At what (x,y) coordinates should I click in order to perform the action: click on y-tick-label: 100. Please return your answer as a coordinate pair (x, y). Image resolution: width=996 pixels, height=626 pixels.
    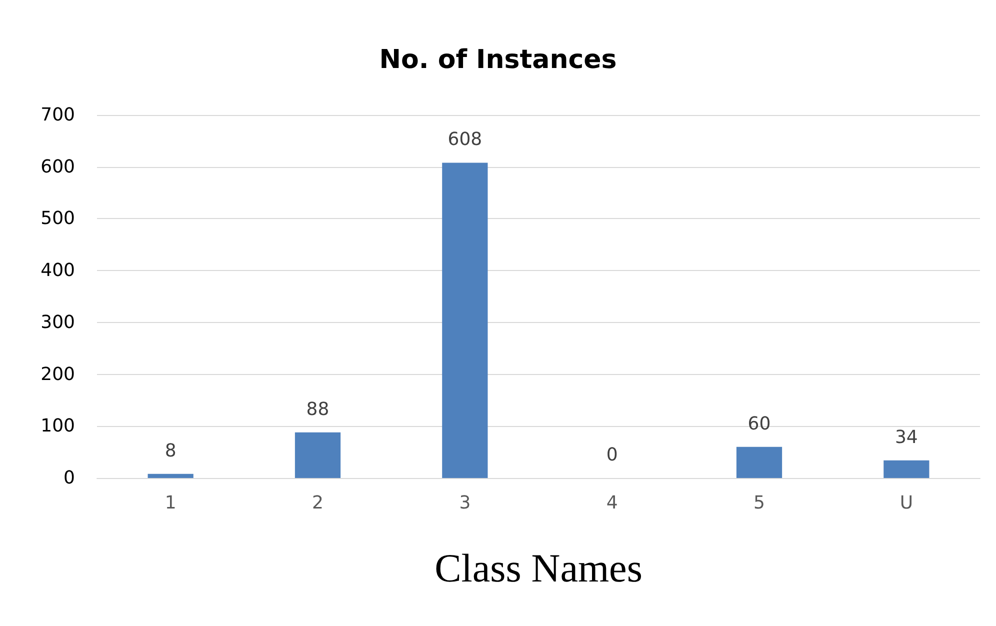
    Looking at the image, I should click on (57, 426).